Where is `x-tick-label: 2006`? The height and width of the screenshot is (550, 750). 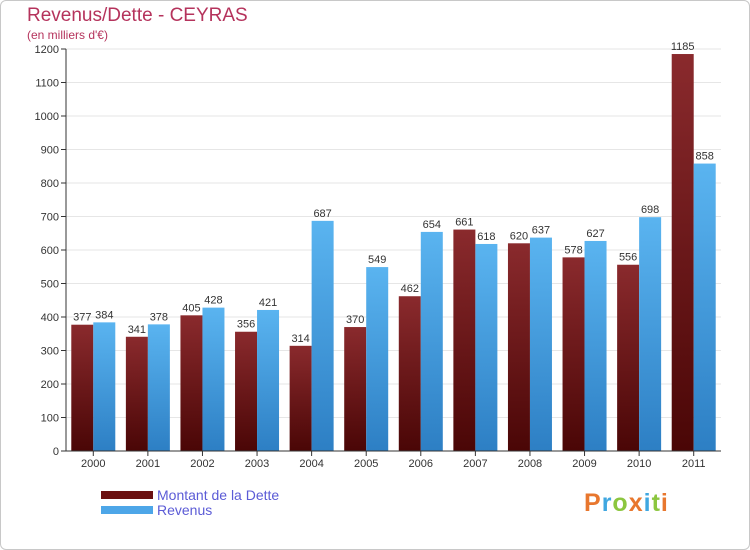
x-tick-label: 2006 is located at coordinates (421, 464).